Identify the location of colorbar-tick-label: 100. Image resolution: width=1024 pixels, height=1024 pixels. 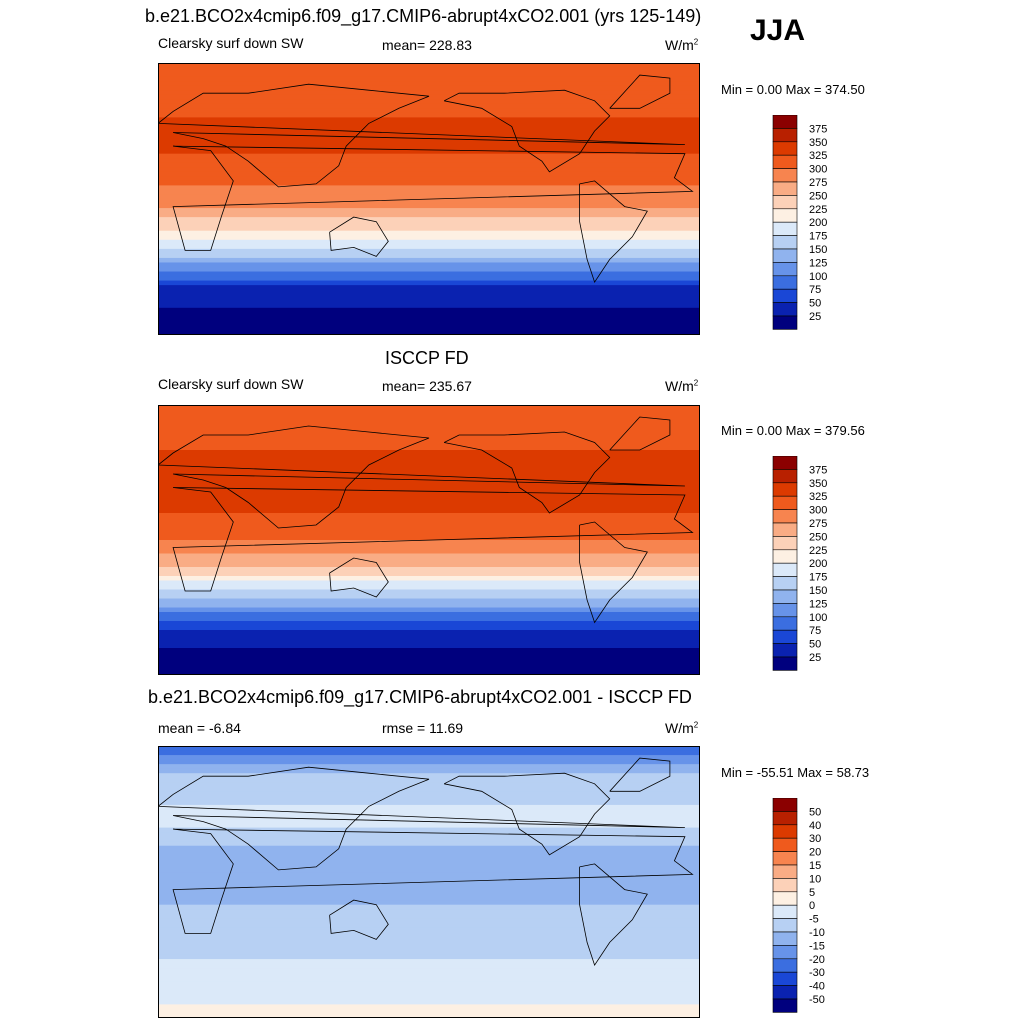
(818, 618).